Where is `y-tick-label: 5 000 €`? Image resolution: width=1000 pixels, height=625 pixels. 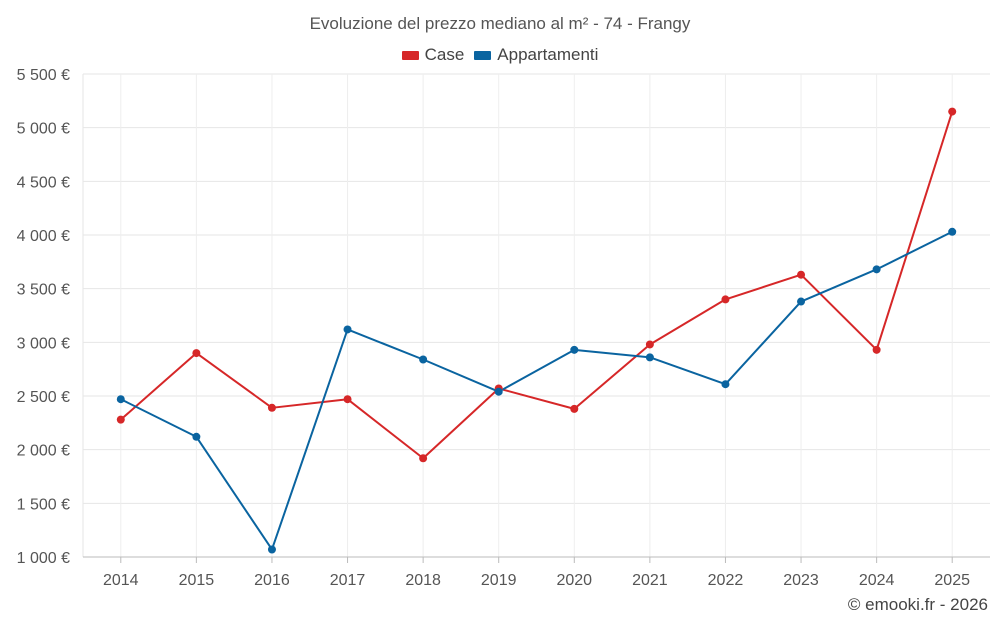
y-tick-label: 5 000 € is located at coordinates (43, 129).